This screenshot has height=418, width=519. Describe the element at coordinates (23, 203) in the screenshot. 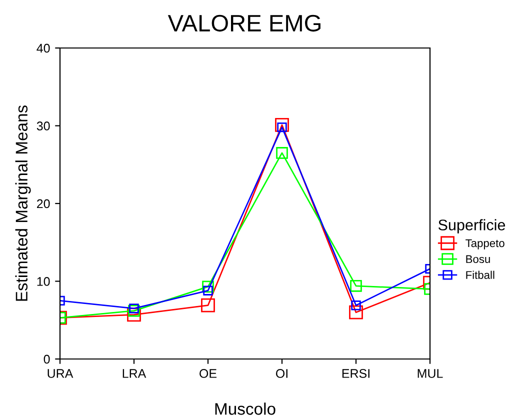

I see `y-axis-title: Estimated Marginal Means` at that location.